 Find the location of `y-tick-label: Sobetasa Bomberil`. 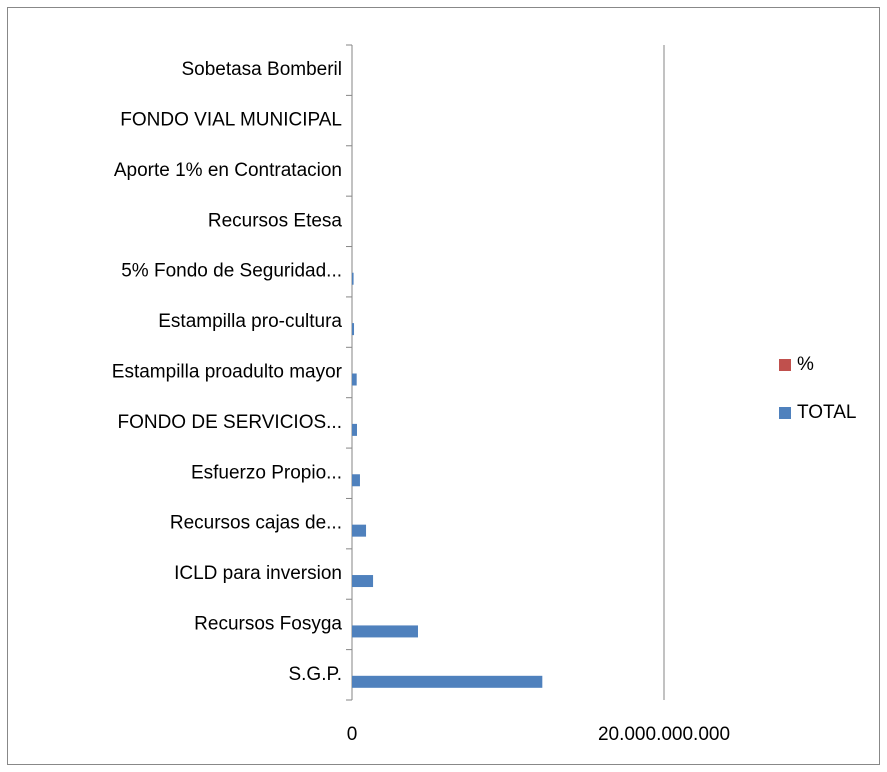

y-tick-label: Sobetasa Bomberil is located at coordinates (261, 69).